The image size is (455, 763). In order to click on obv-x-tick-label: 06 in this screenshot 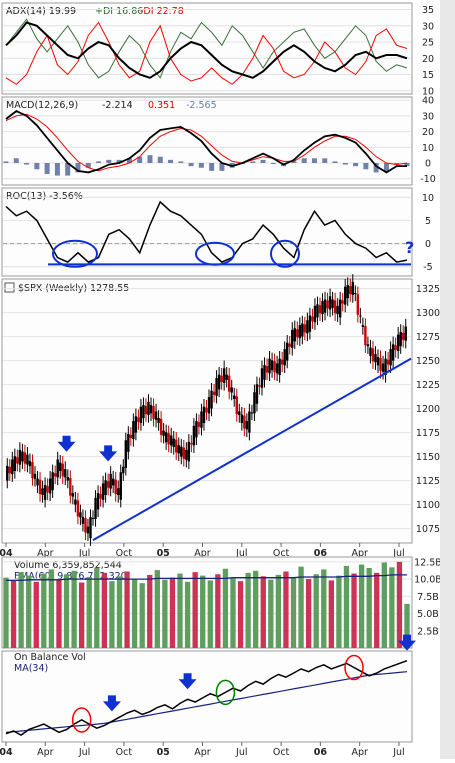, I will do `click(321, 752)`.